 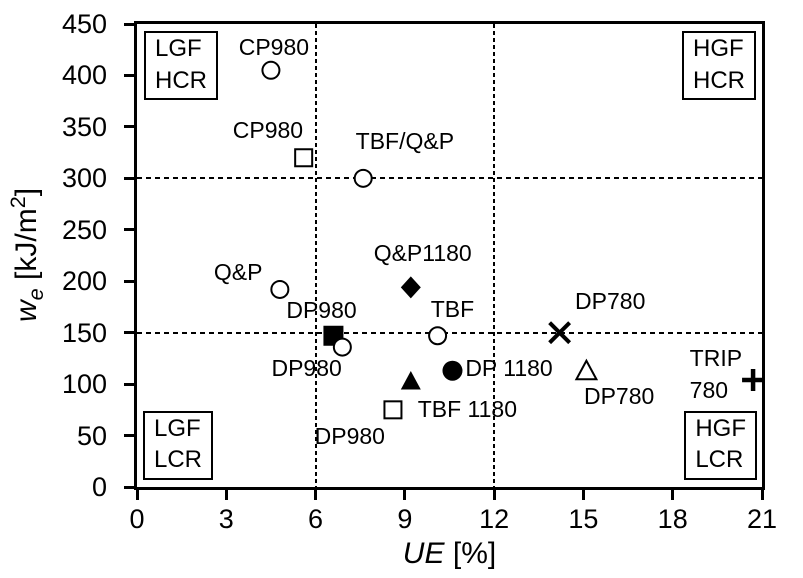 What do you see at coordinates (84, 281) in the screenshot?
I see `y-tick-label: 200` at bounding box center [84, 281].